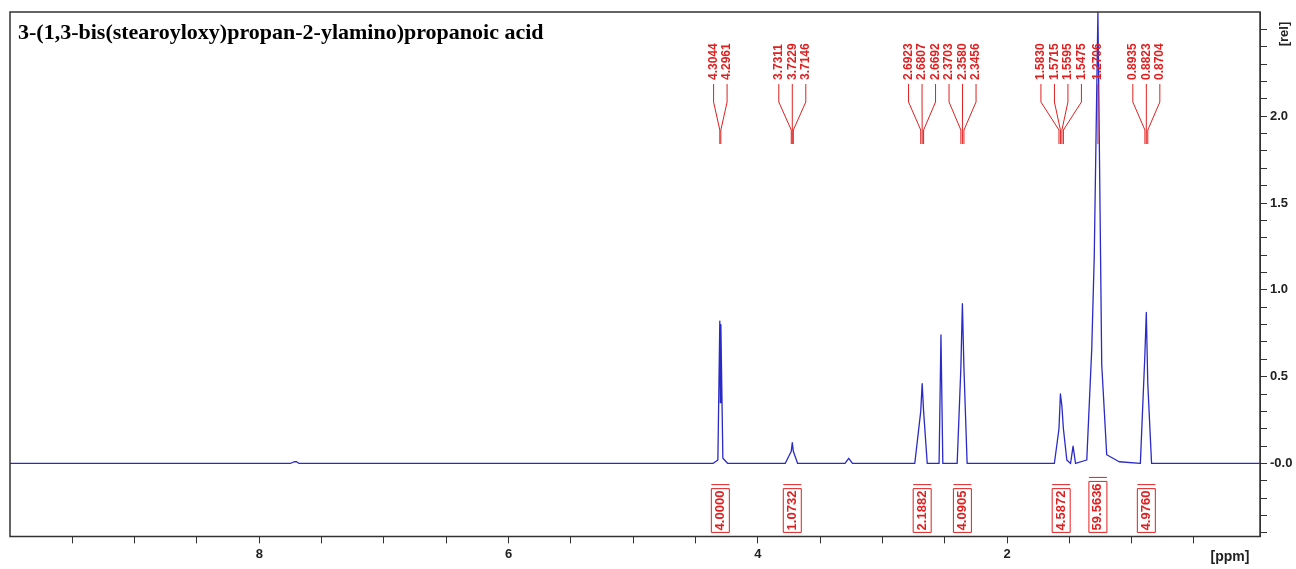  What do you see at coordinates (726, 61) in the screenshot?
I see `annotation: 4.2961` at bounding box center [726, 61].